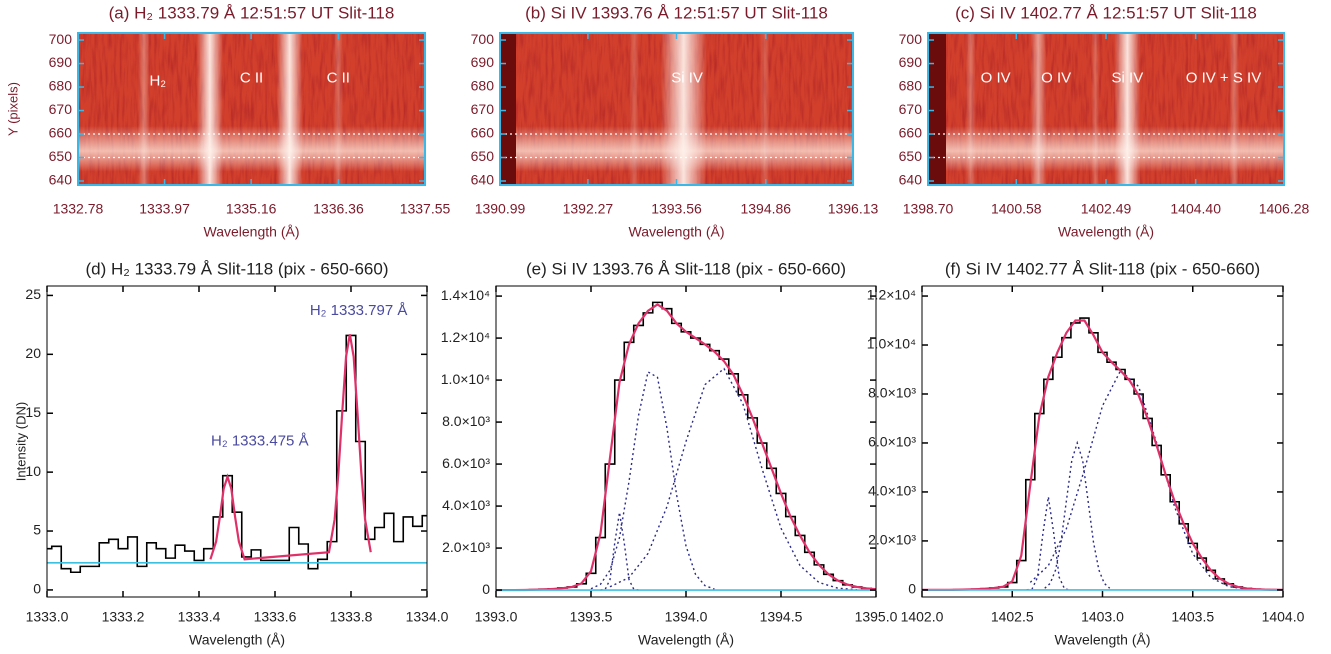 This screenshot has width=1331, height=654. I want to click on peak-label: H₂ 1333.475 Å, so click(260, 440).